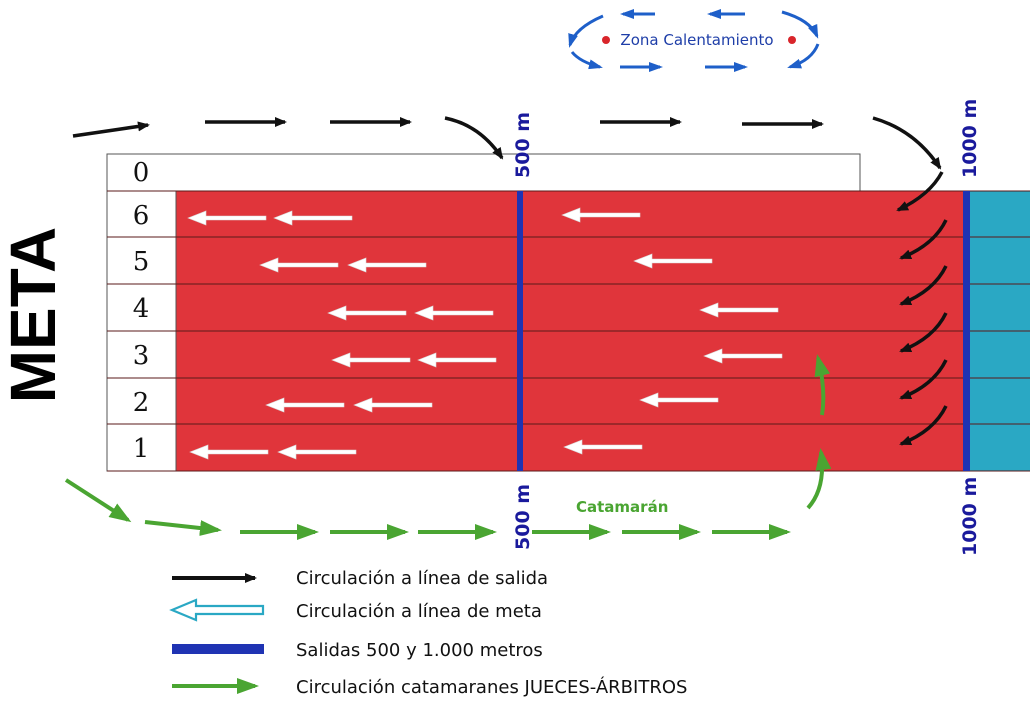  What do you see at coordinates (141, 173) in the screenshot?
I see `lane-number-0: 0` at bounding box center [141, 173].